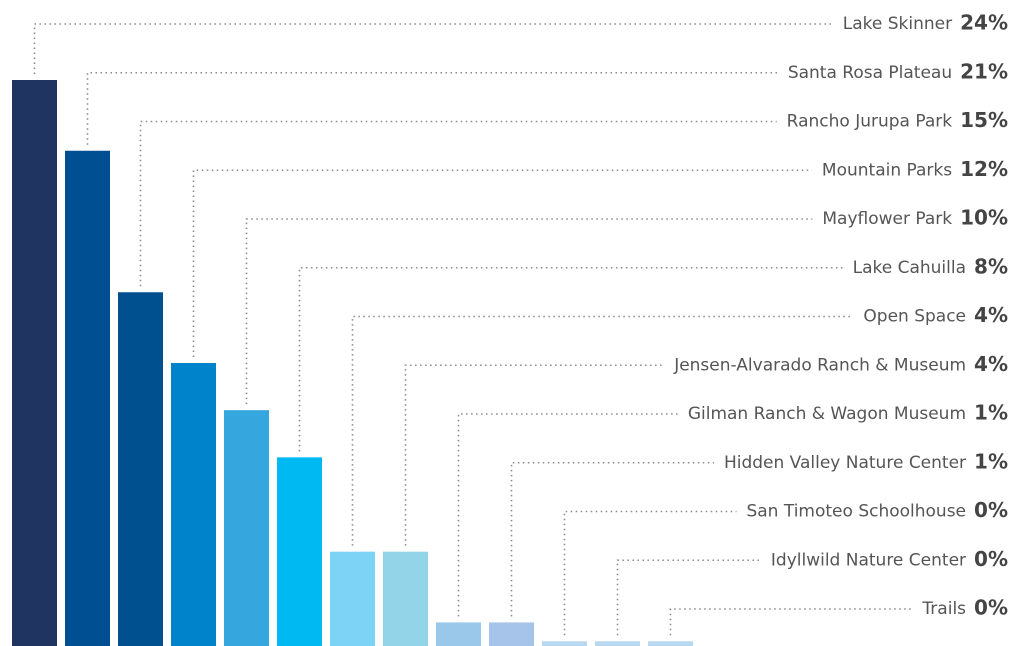 The image size is (1016, 646). I want to click on category-label: Trails, so click(943, 609).